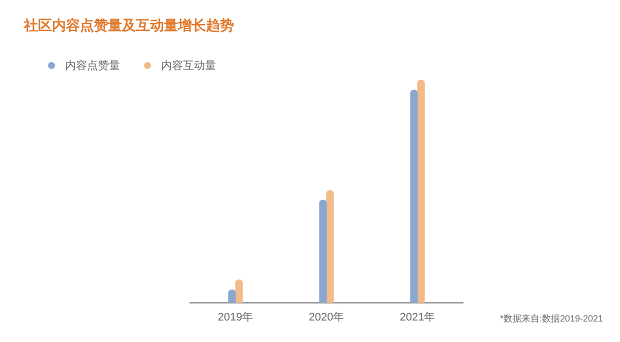 Image resolution: width=620 pixels, height=342 pixels. Describe the element at coordinates (188, 65) in the screenshot. I see `legend-label: 内容互动量` at that location.